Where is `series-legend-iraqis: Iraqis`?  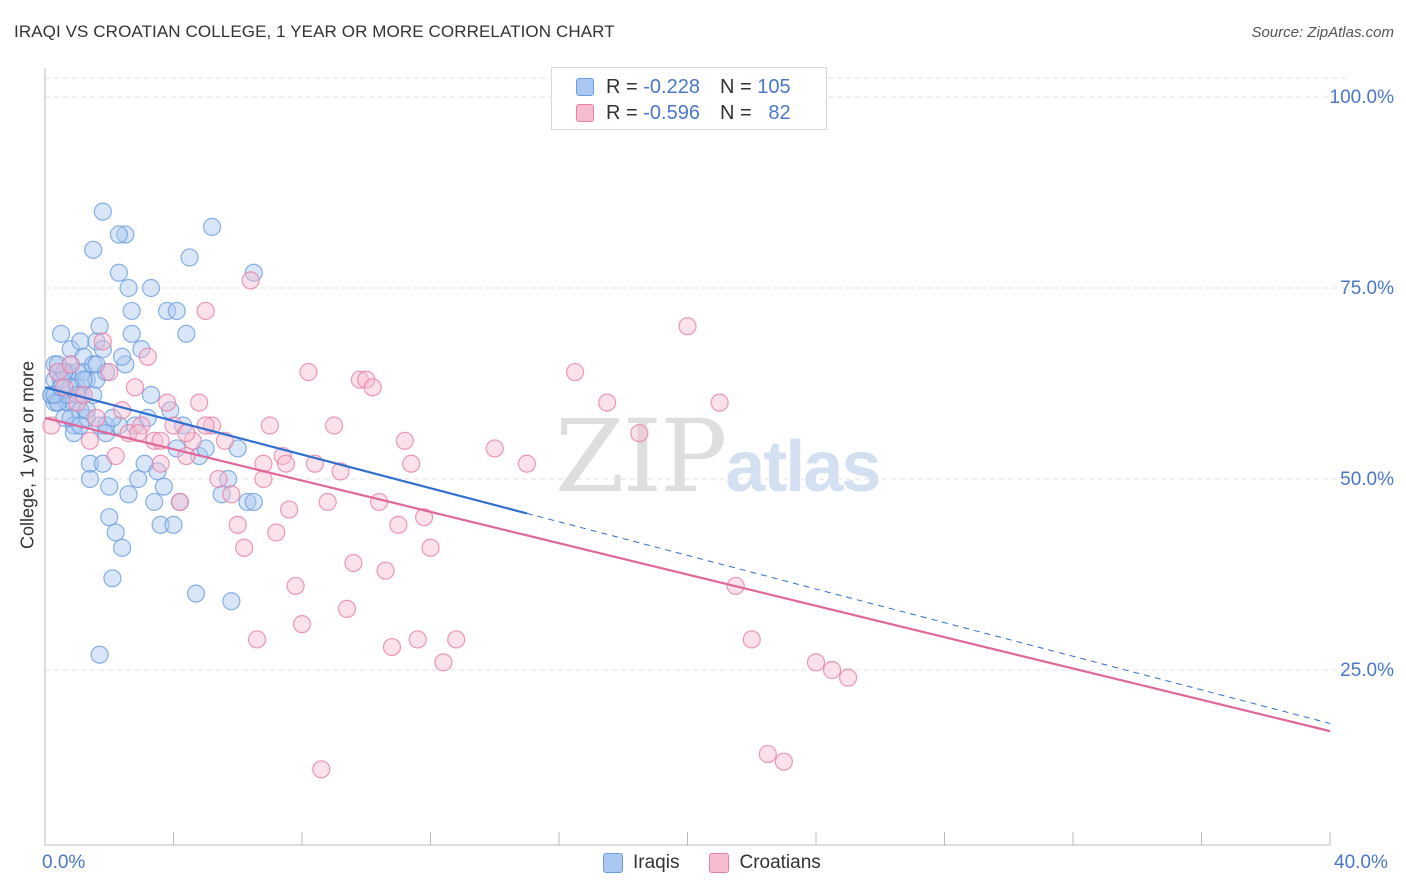
series-legend-iraqis: Iraqis is located at coordinates (641, 863).